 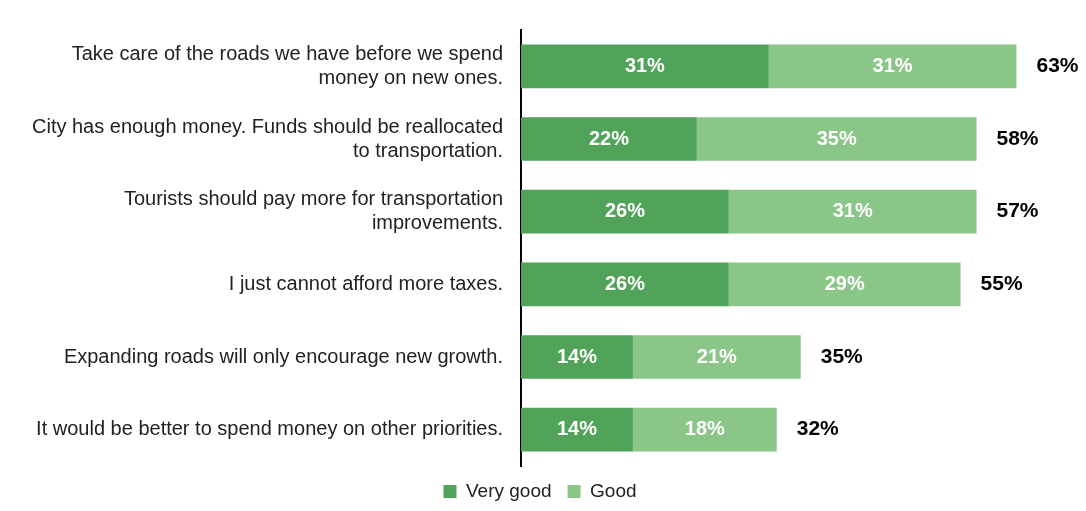 I want to click on total-label: 32%, so click(x=818, y=428).